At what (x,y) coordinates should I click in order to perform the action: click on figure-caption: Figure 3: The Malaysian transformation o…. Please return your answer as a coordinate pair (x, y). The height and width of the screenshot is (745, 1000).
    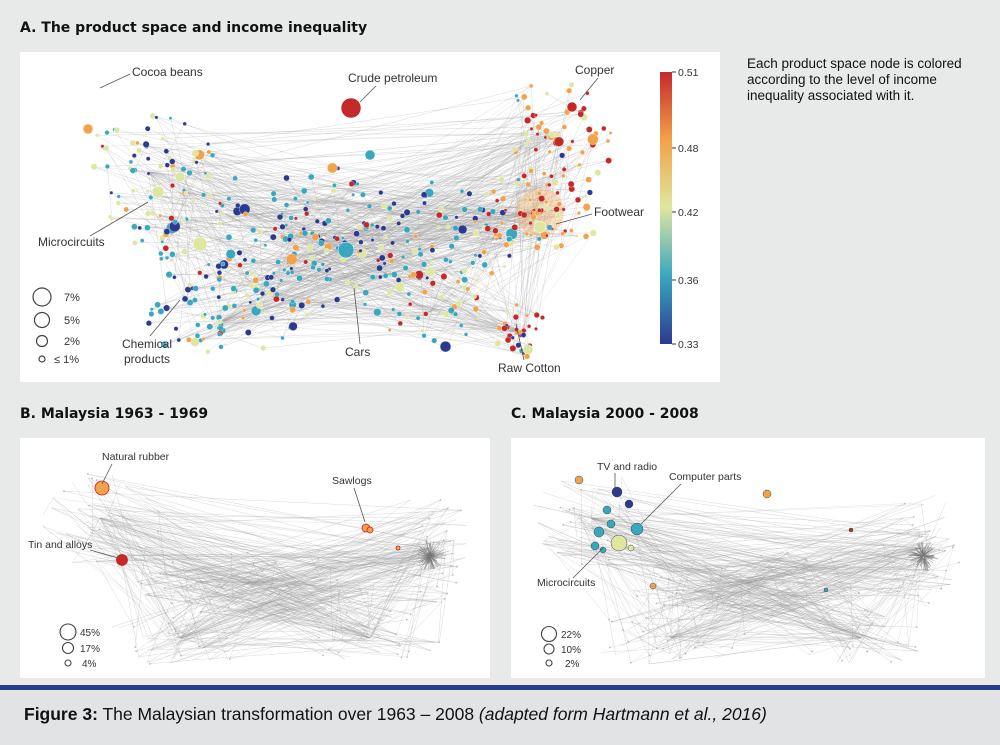
    Looking at the image, I should click on (395, 714).